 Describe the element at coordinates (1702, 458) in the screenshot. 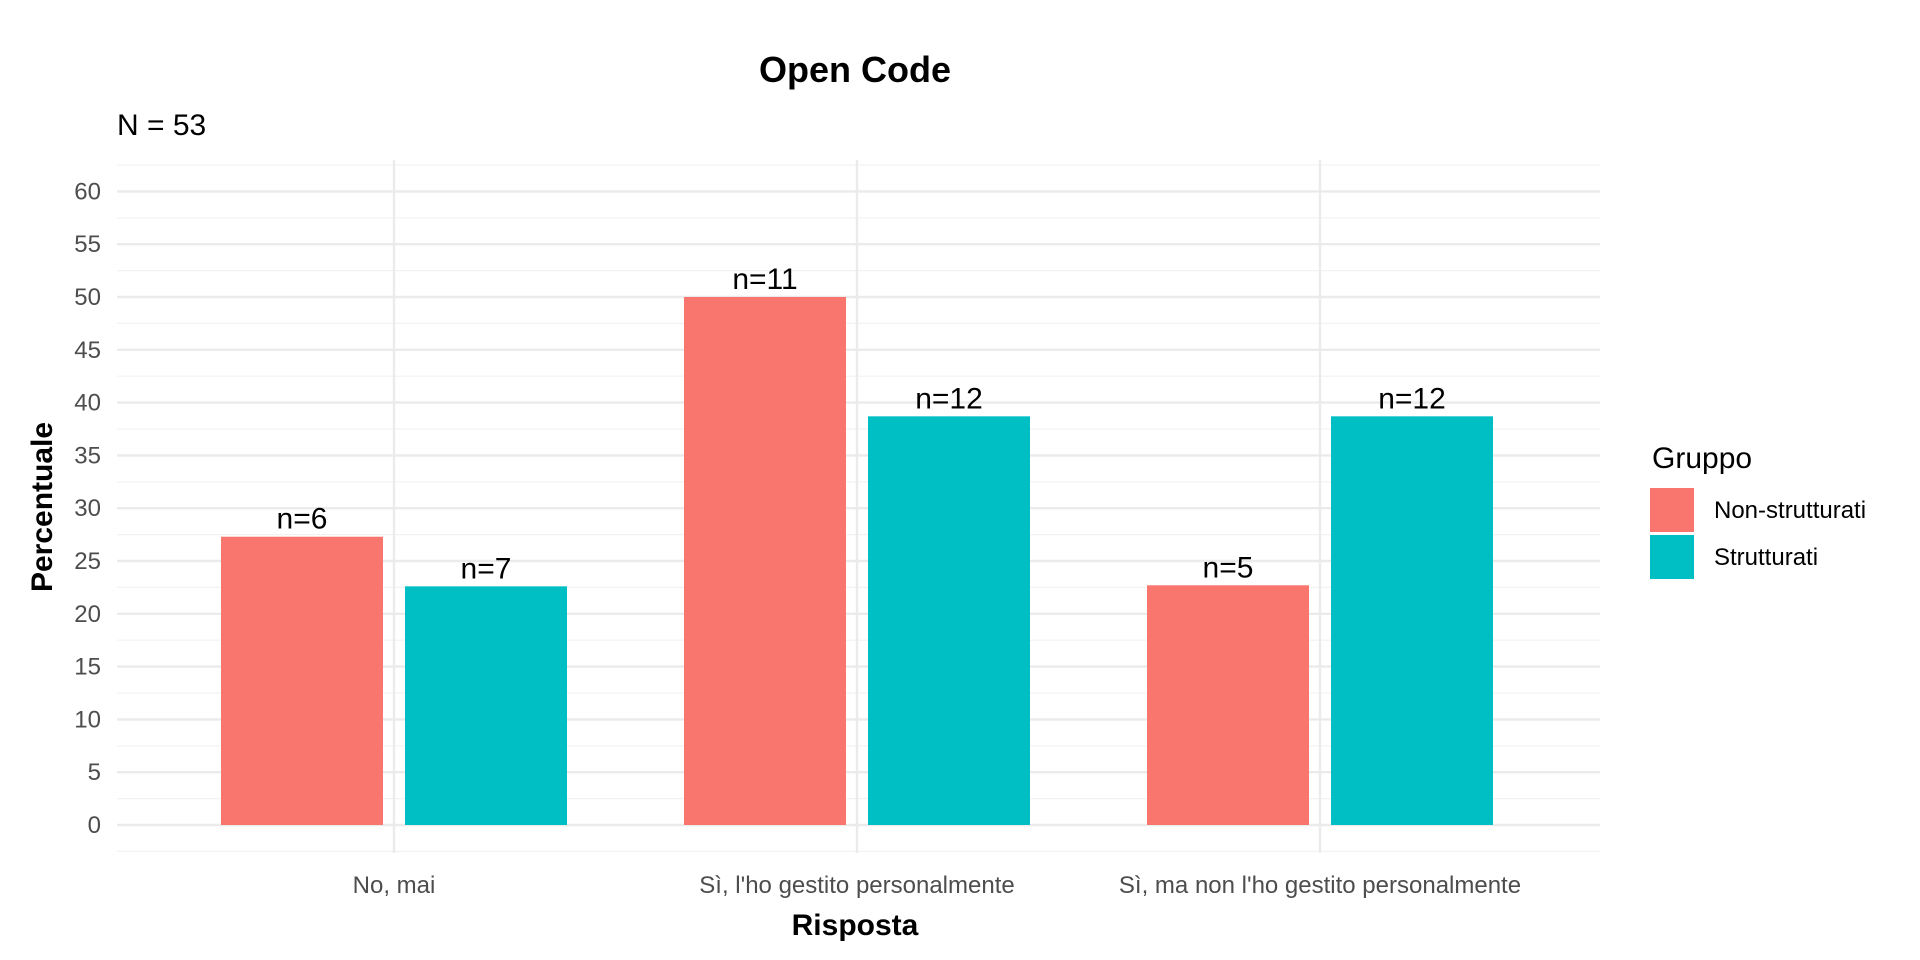

I see `legend-title: Gruppo` at that location.